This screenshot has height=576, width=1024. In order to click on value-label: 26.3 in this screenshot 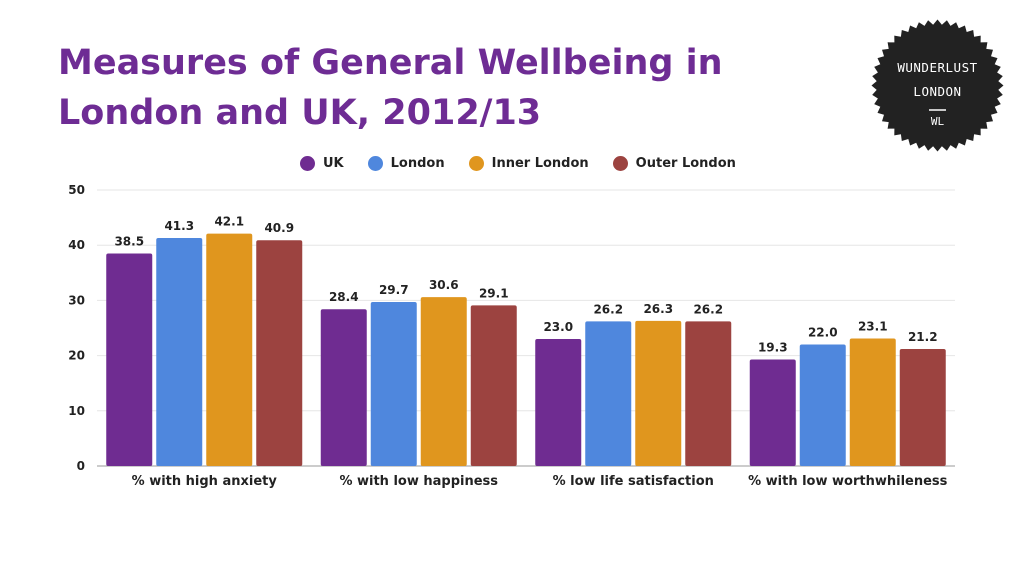, I will do `click(658, 309)`.